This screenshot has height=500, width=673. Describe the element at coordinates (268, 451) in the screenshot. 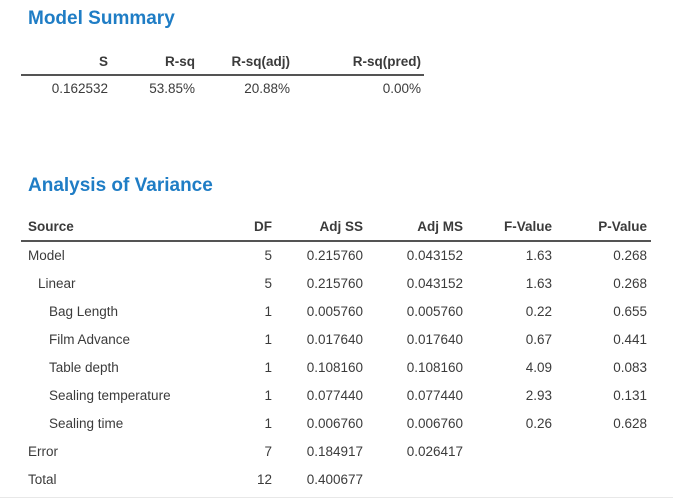

I see `df-cell: 7` at that location.